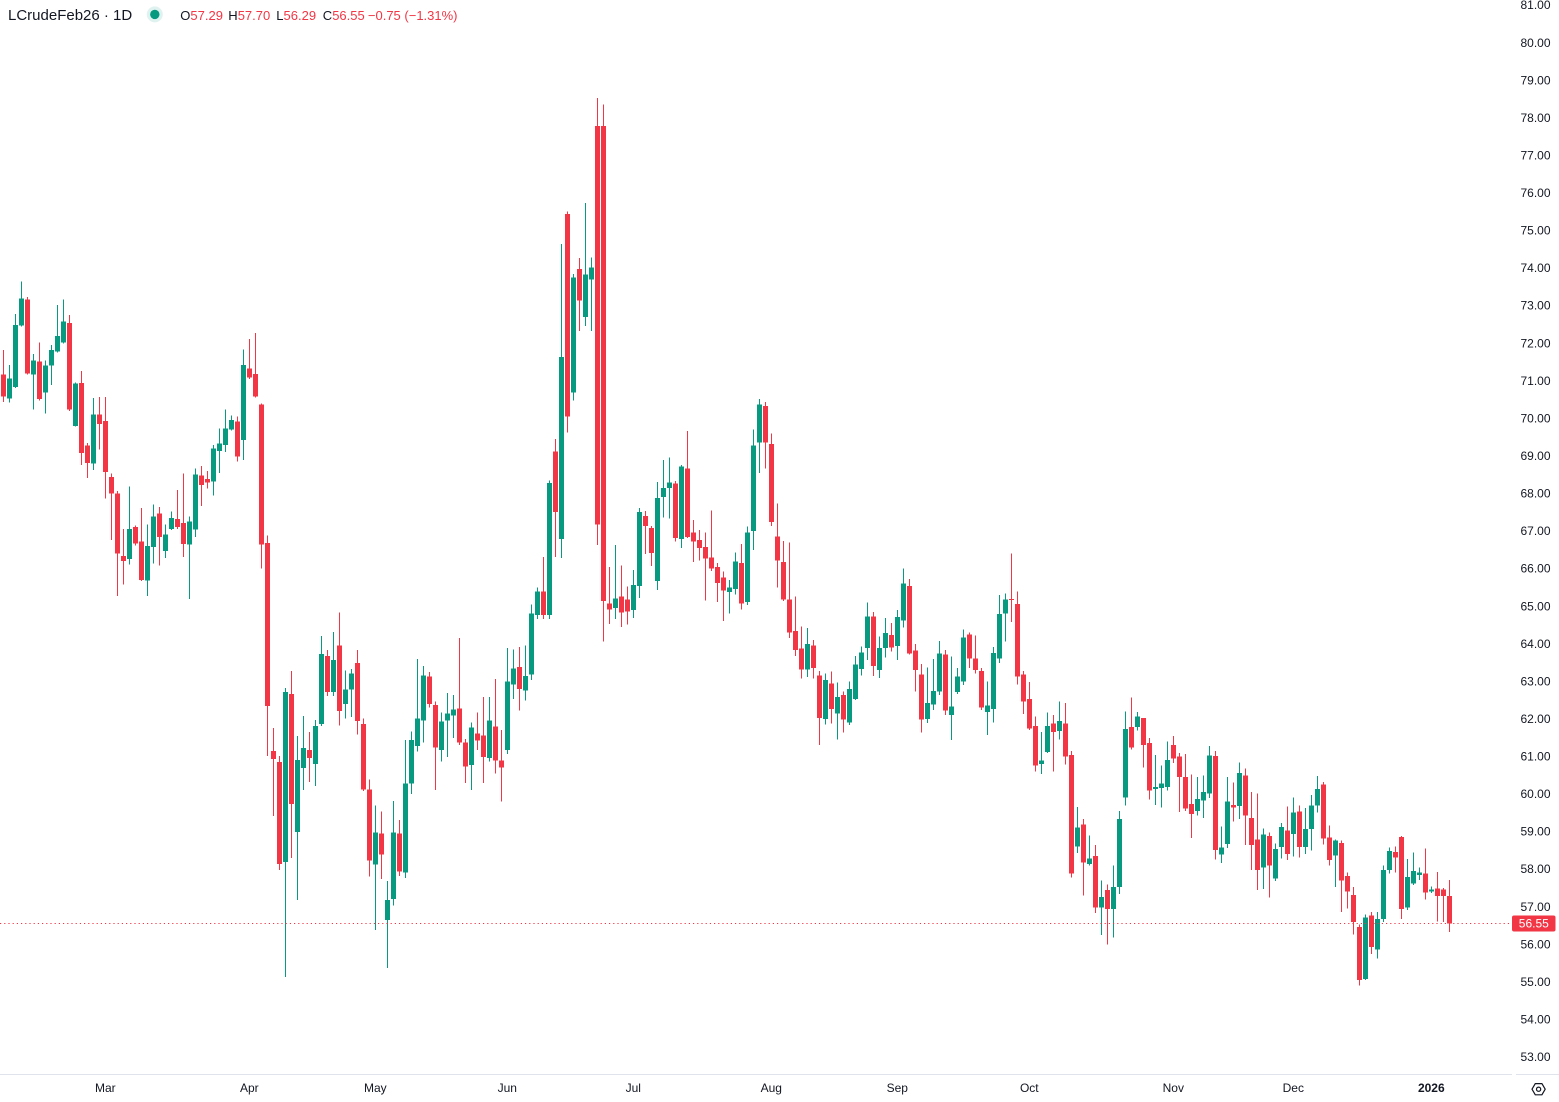 The height and width of the screenshot is (1102, 1559). Describe the element at coordinates (1536, 418) in the screenshot. I see `svg-text: 70.00` at that location.